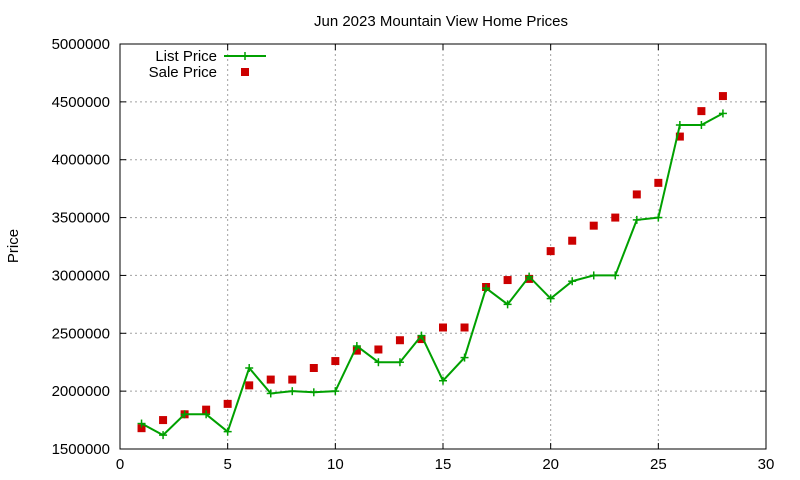 The image size is (800, 480). What do you see at coordinates (441, 21) in the screenshot?
I see `chart-title: Jun 2023 Mountain View Home Prices` at bounding box center [441, 21].